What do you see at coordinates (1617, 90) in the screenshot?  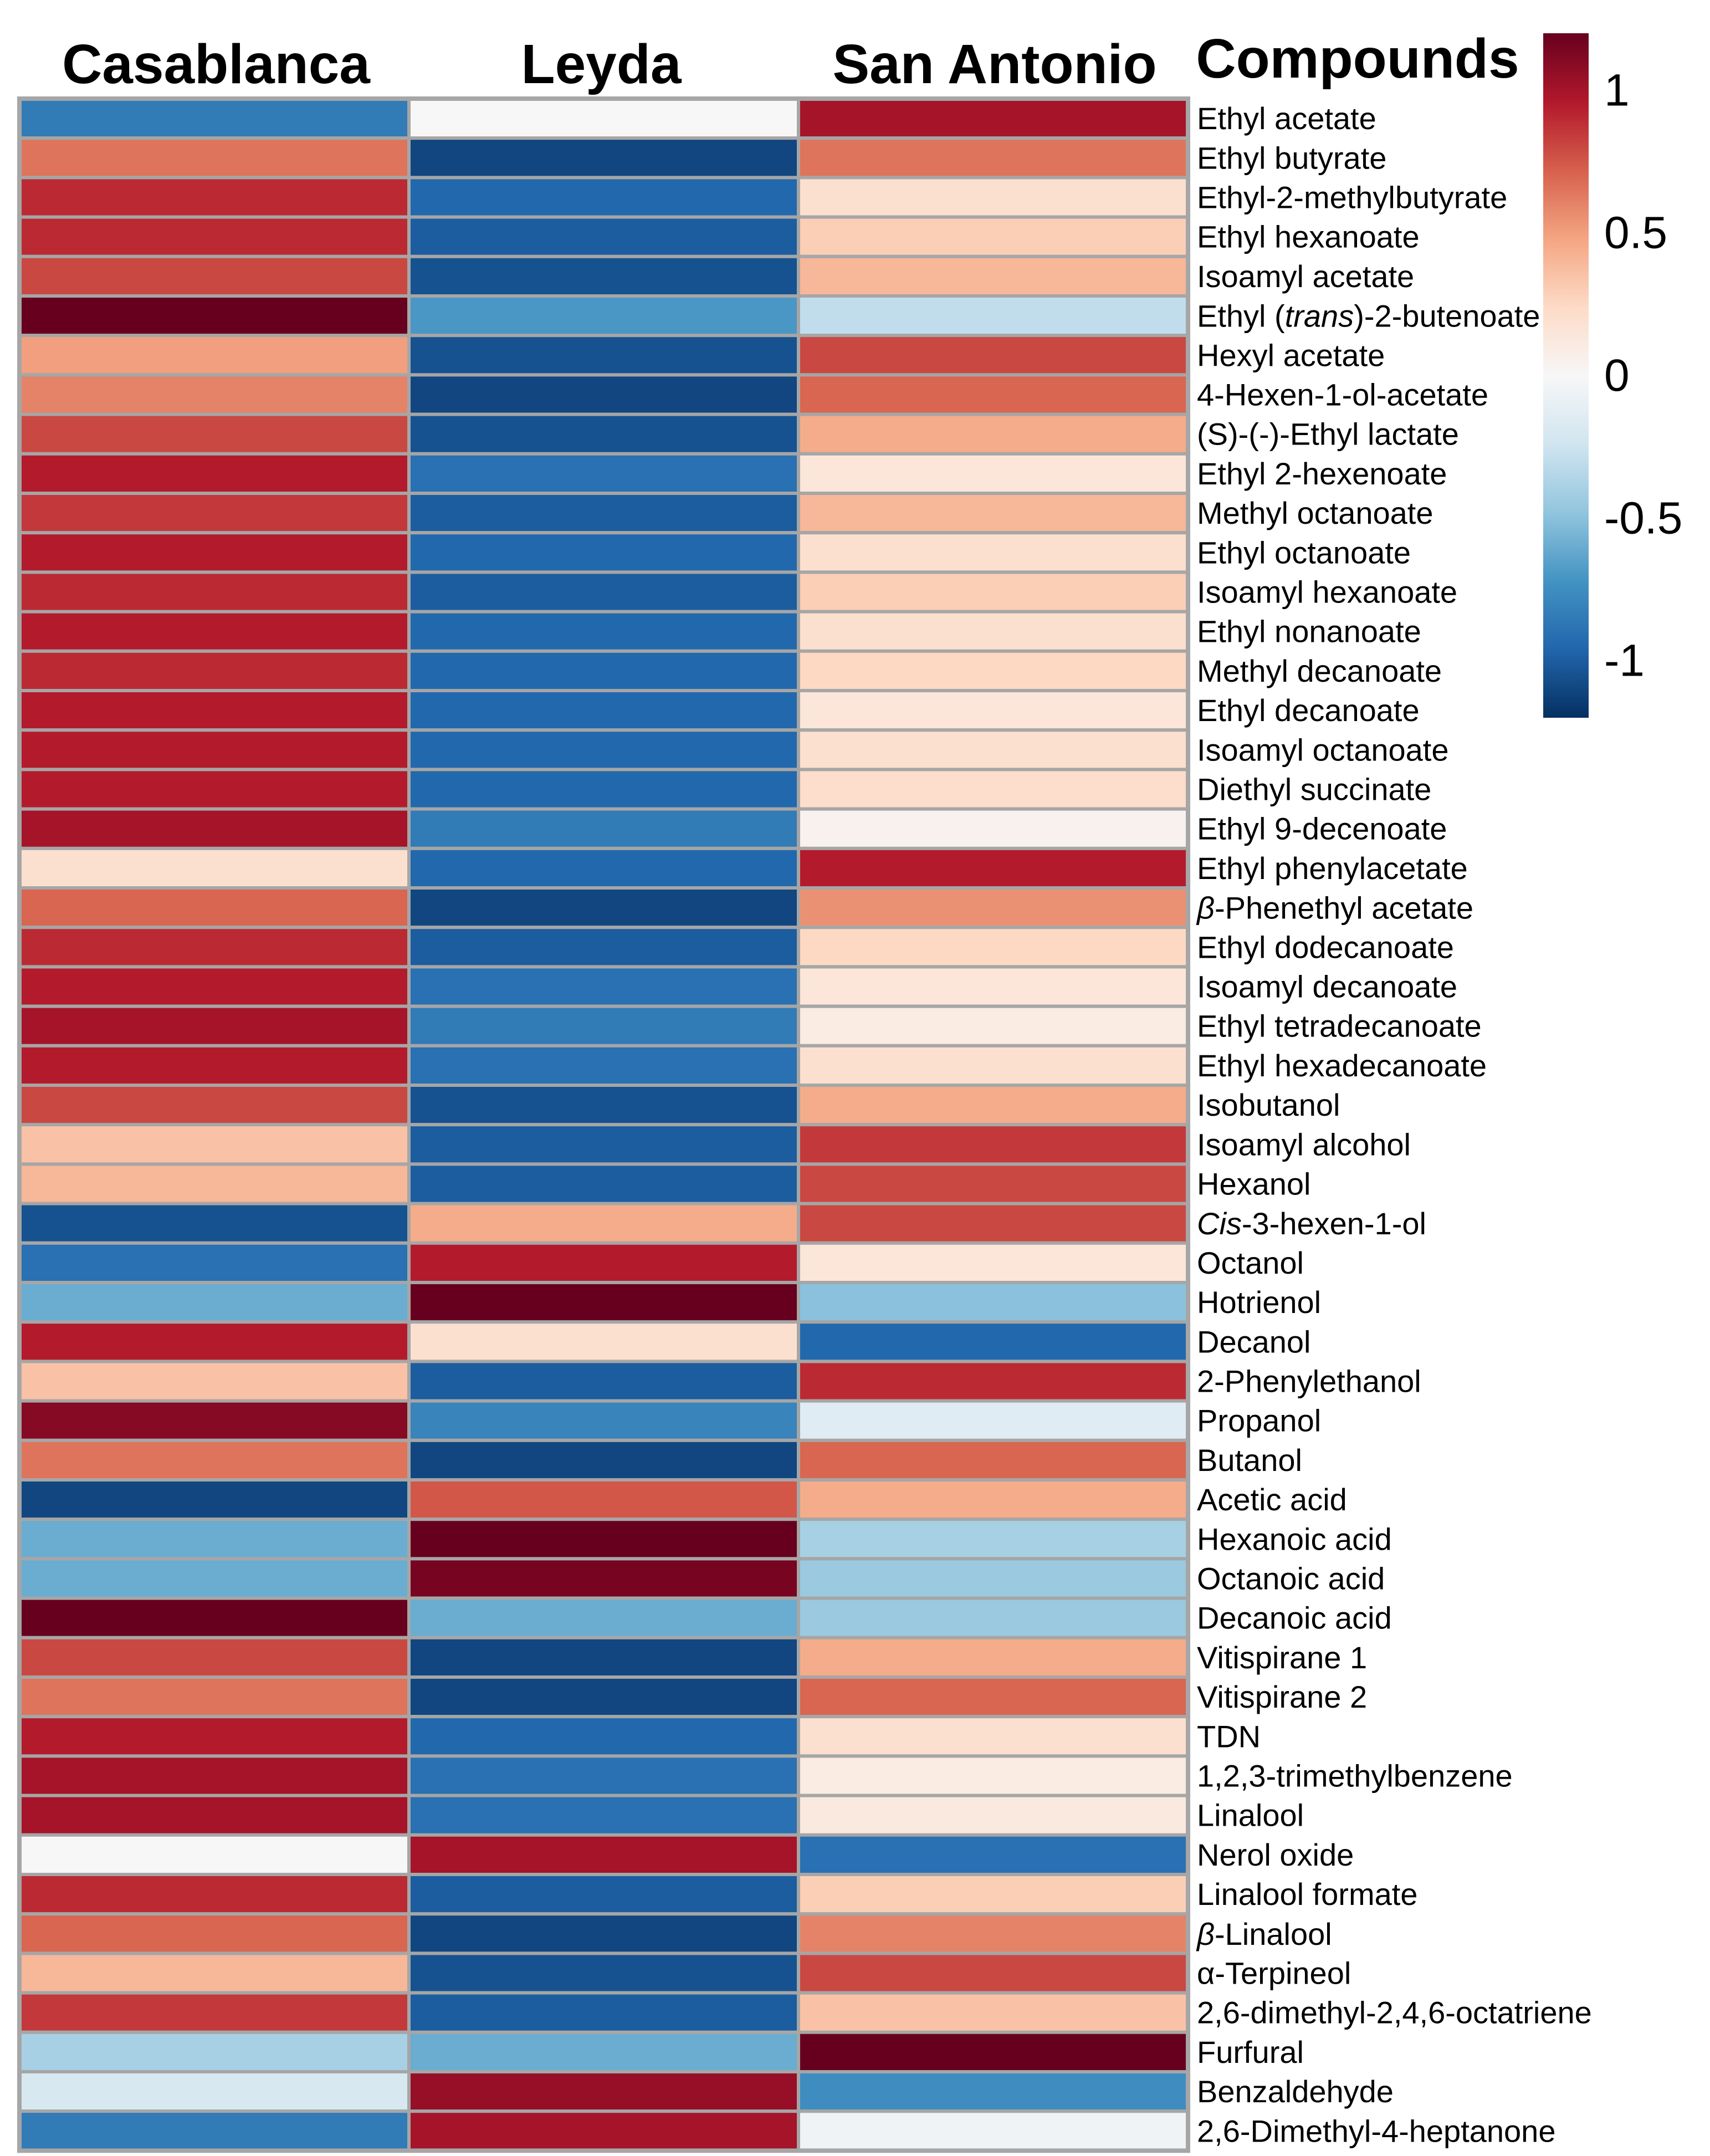 I see `colorbar-tick-1: 1` at bounding box center [1617, 90].